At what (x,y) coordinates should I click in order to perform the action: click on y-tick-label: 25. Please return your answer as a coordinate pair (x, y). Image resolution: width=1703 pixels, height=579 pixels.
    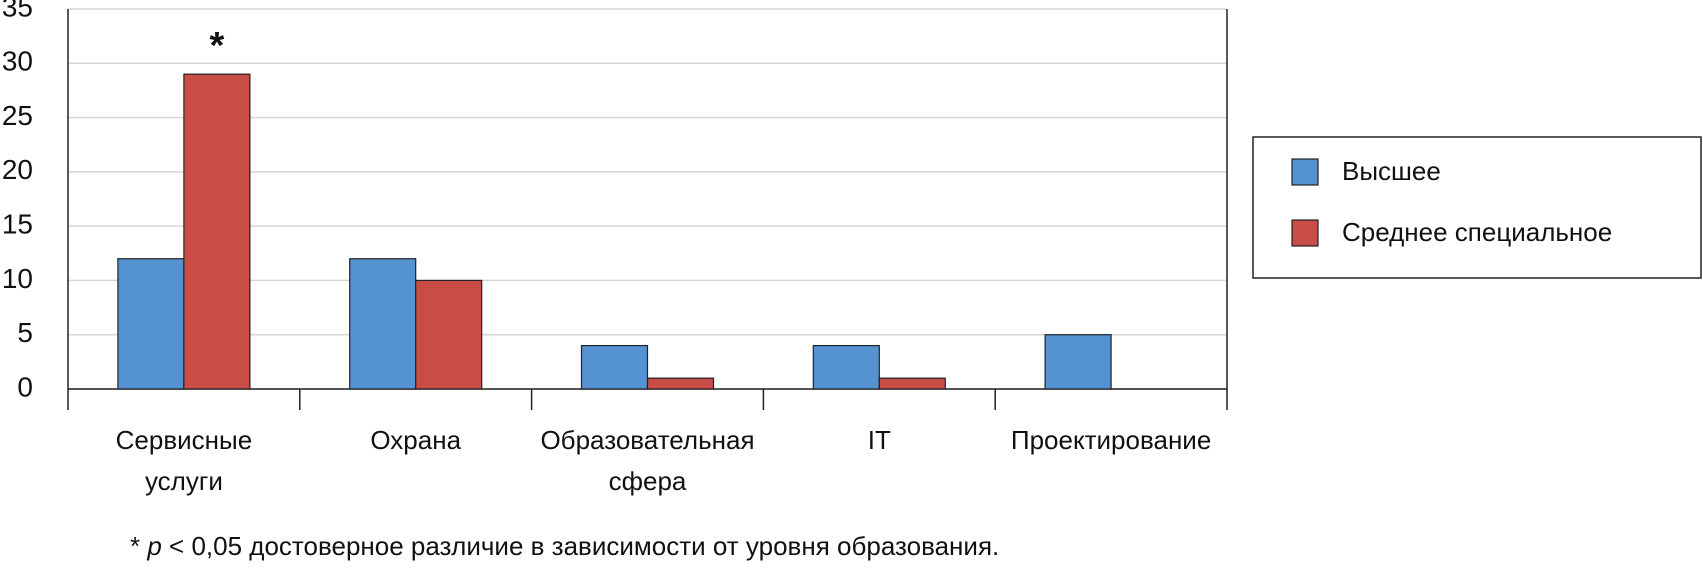
    Looking at the image, I should click on (17, 115).